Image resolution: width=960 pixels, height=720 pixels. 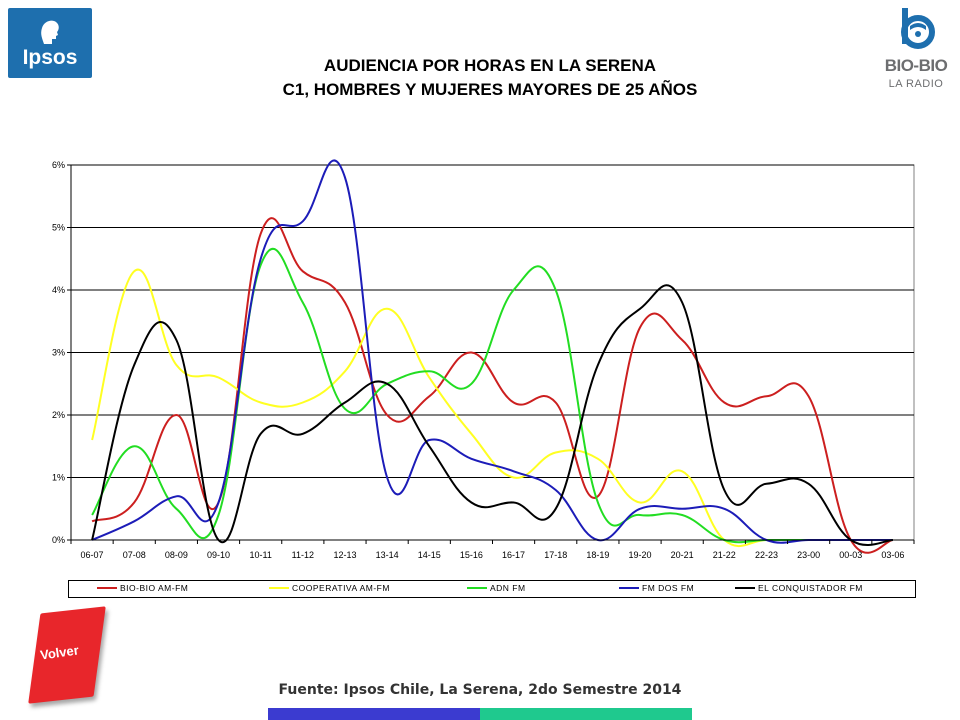 I want to click on xtick-label-3: 09-10, so click(x=218, y=555).